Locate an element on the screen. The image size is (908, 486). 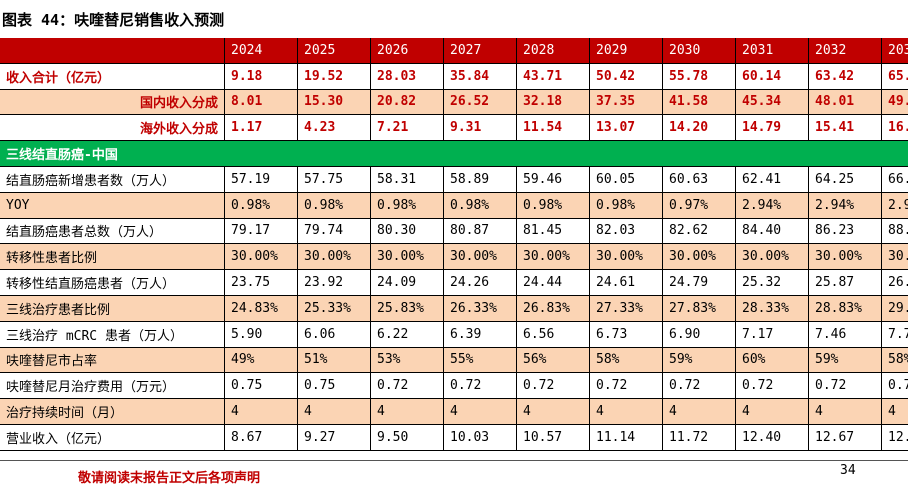
table-cell: 55.78 is located at coordinates (699, 76).